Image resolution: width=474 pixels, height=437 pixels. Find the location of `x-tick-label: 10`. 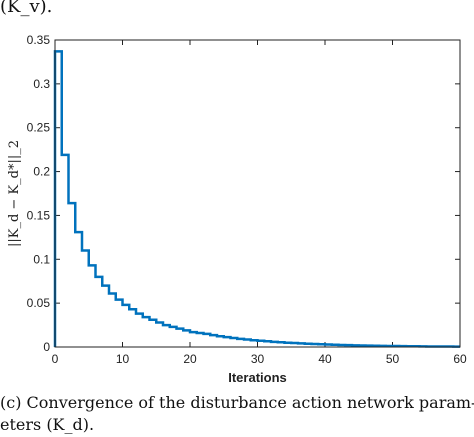

x-tick-label: 10 is located at coordinates (123, 359).